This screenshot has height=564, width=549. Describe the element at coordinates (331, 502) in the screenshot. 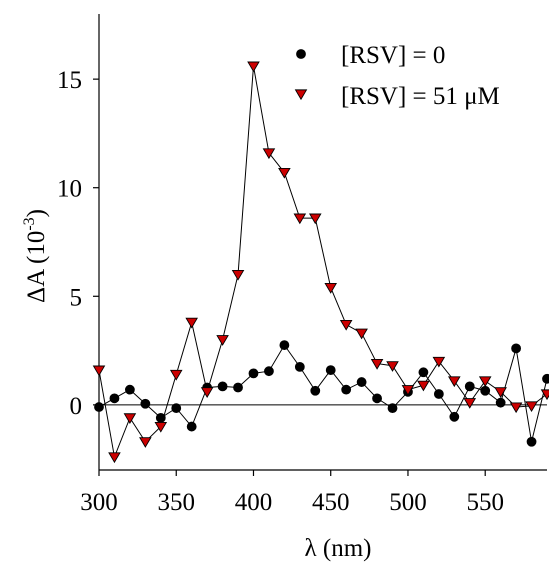

I see `x-tick-label: 450` at that location.